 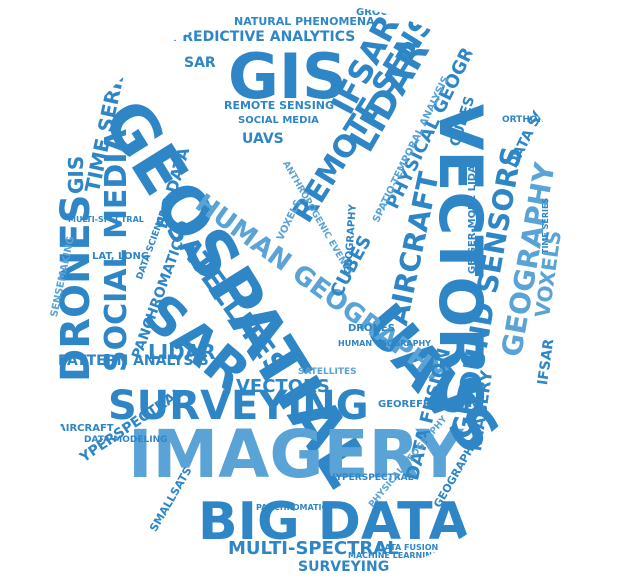 What do you see at coordinates (371, 328) in the screenshot?
I see `word-drones-small: DRONES` at bounding box center [371, 328].